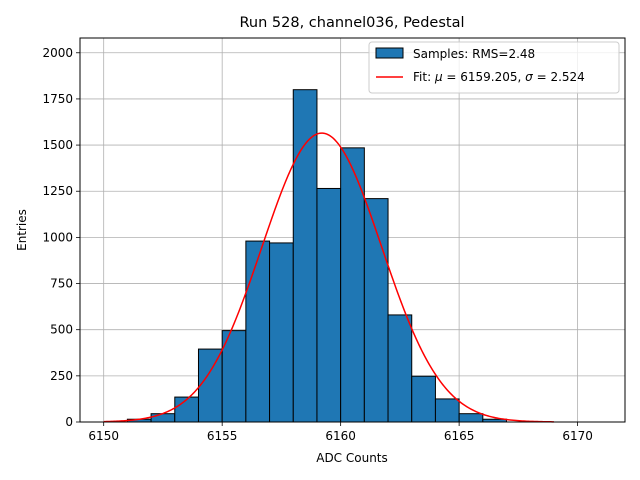  What do you see at coordinates (61, 284) in the screenshot?
I see `y-tick-label: 750` at bounding box center [61, 284].